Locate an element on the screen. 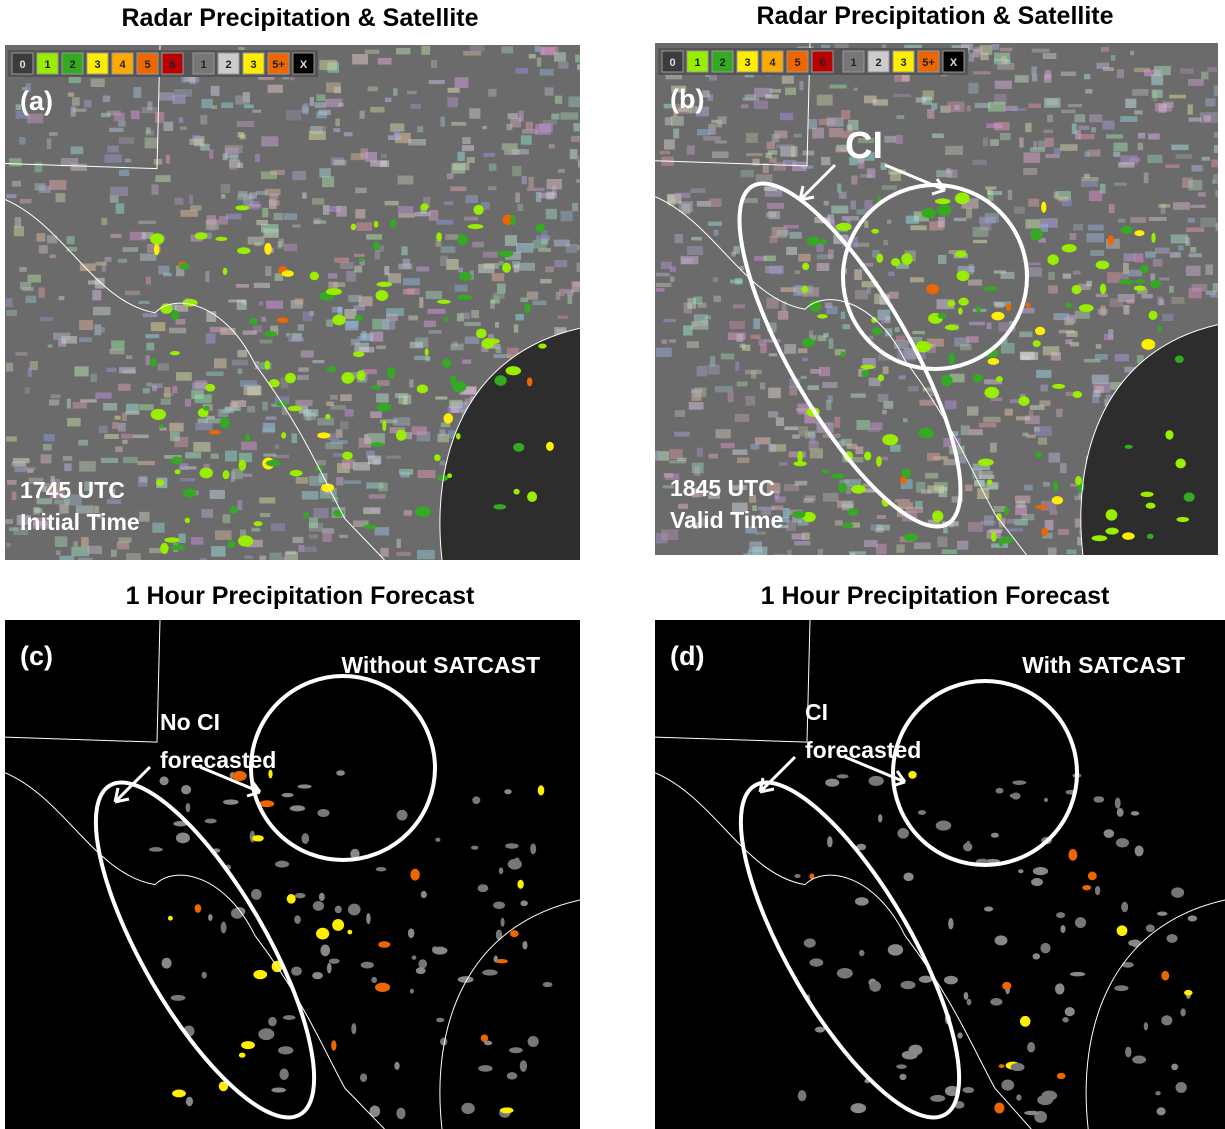 This screenshot has width=1225, height=1129. arrow is located at coordinates (875, 771).